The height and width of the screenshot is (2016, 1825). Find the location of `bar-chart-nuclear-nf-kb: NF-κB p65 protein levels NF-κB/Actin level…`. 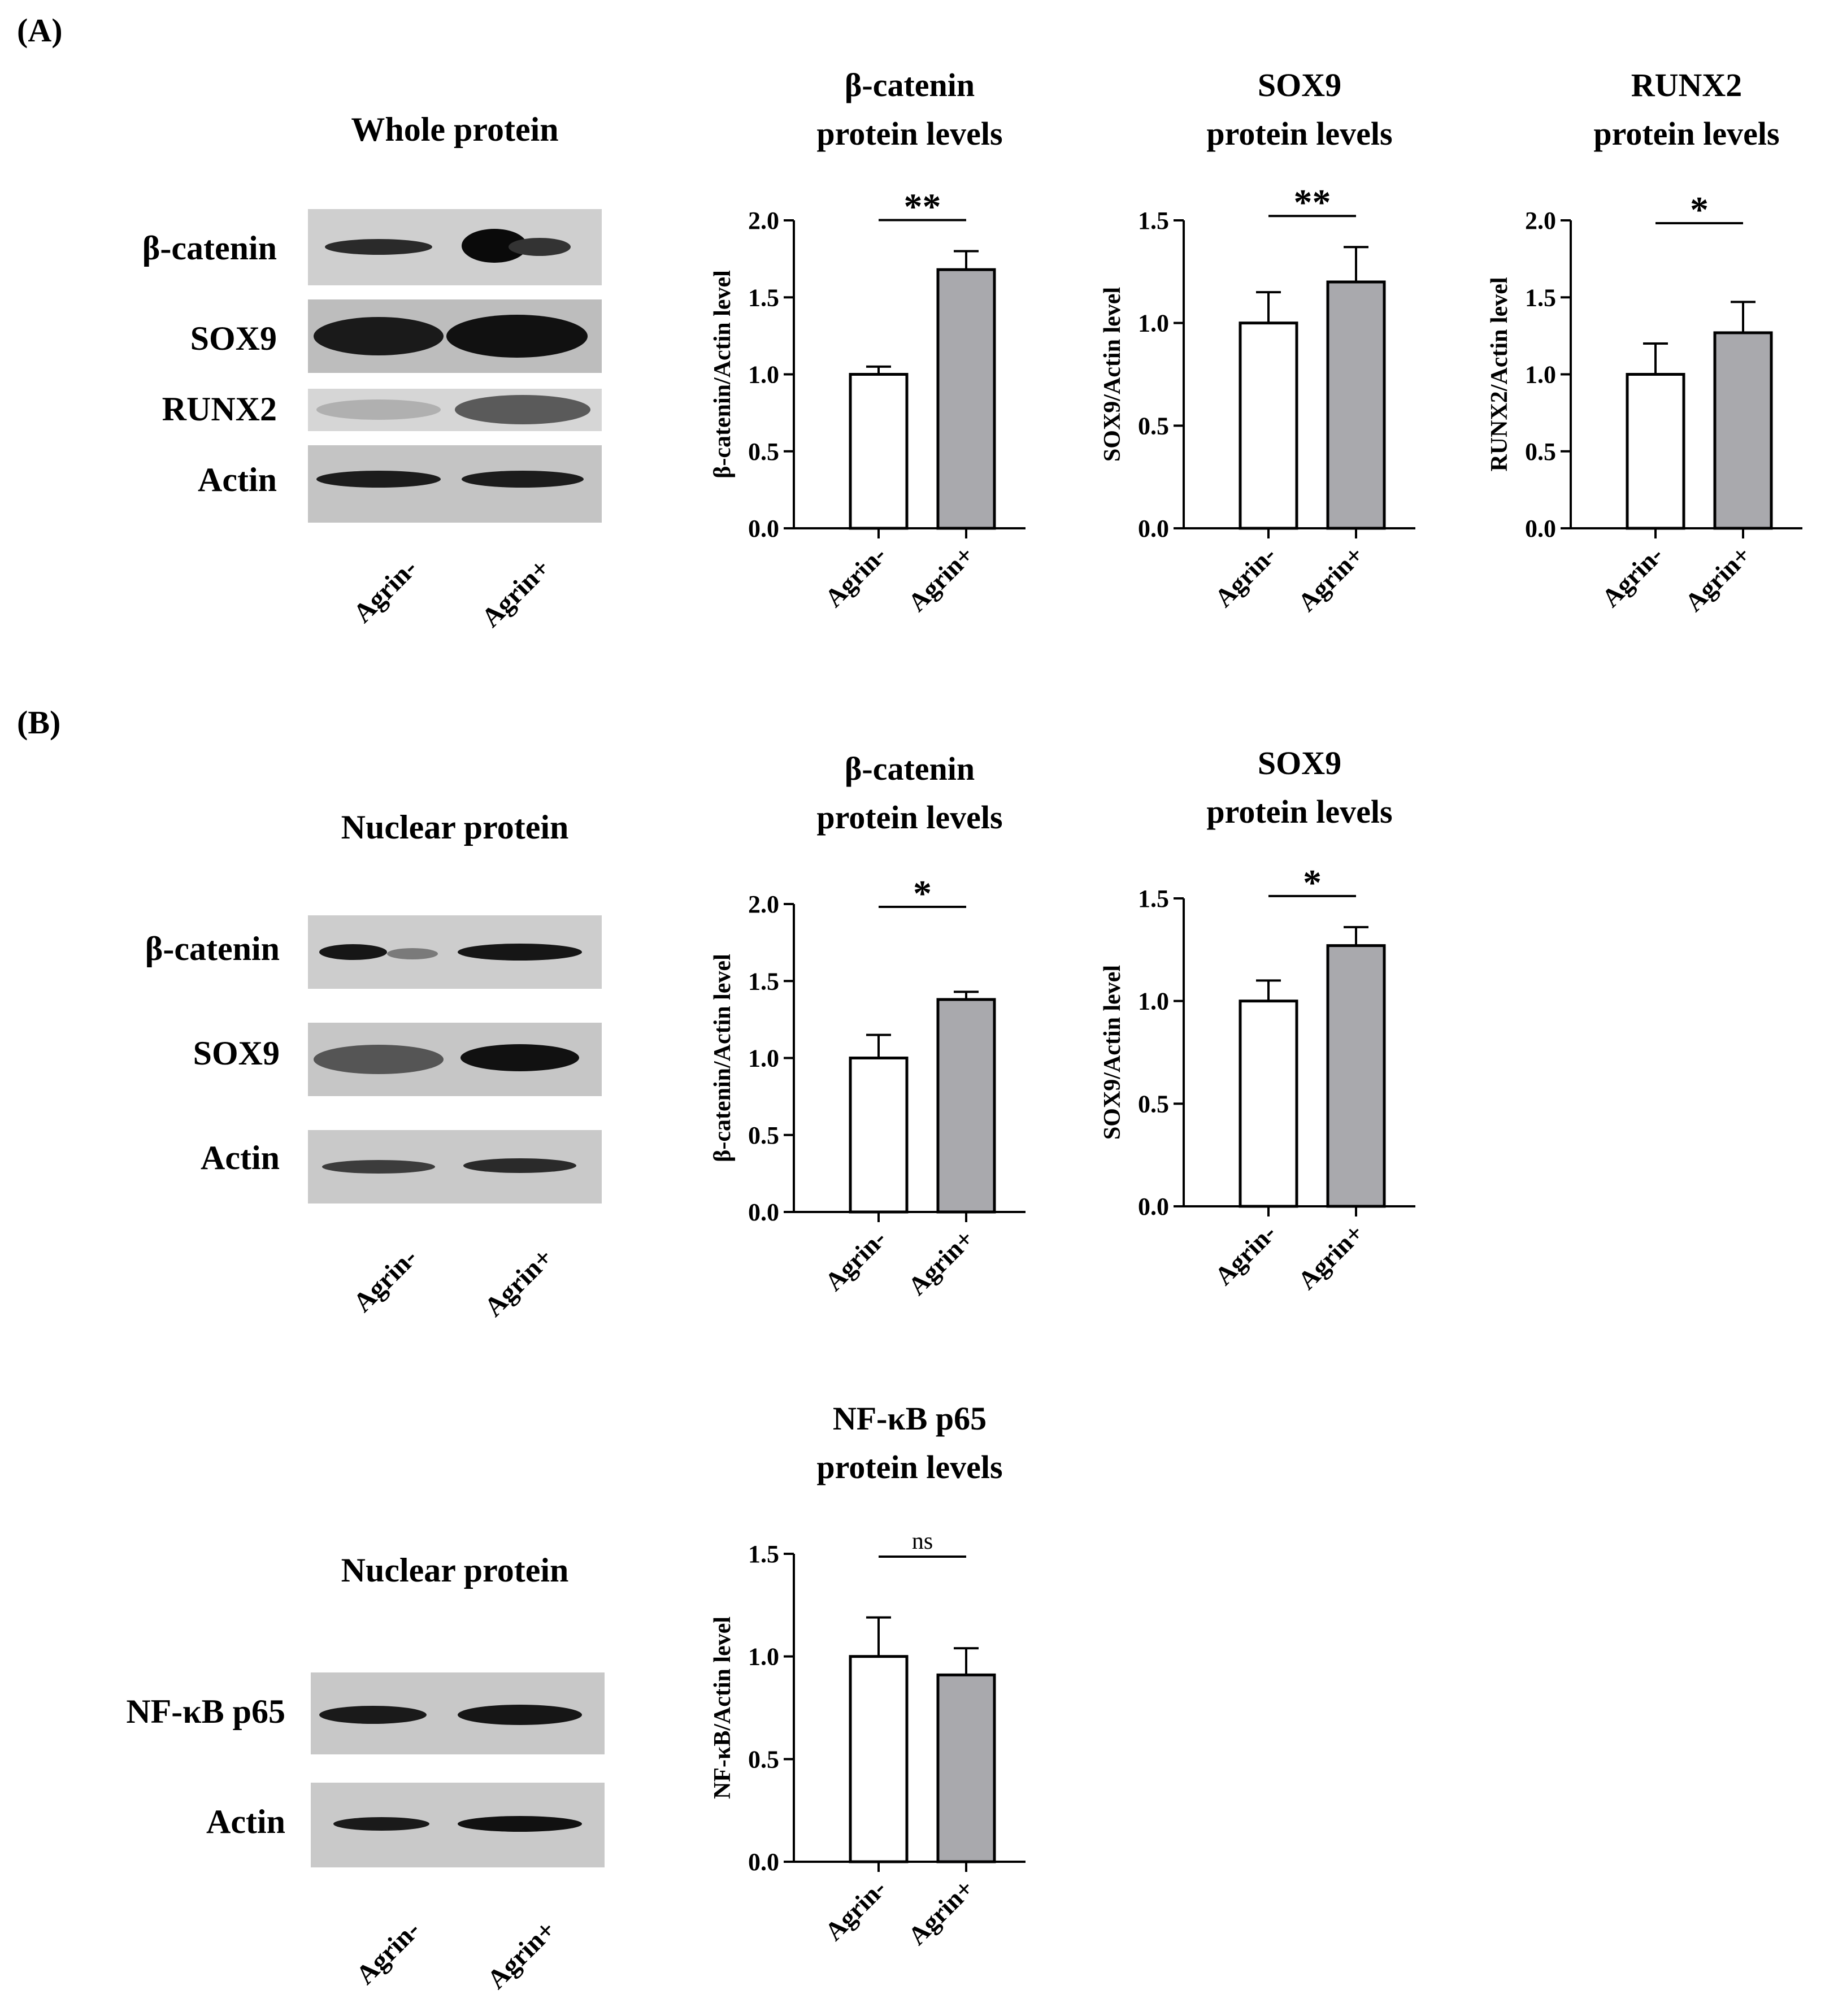

bar-chart-nuclear-nf-kb: NF-κB p65 protein levels NF-κB/Actin level… is located at coordinates (868, 1675).